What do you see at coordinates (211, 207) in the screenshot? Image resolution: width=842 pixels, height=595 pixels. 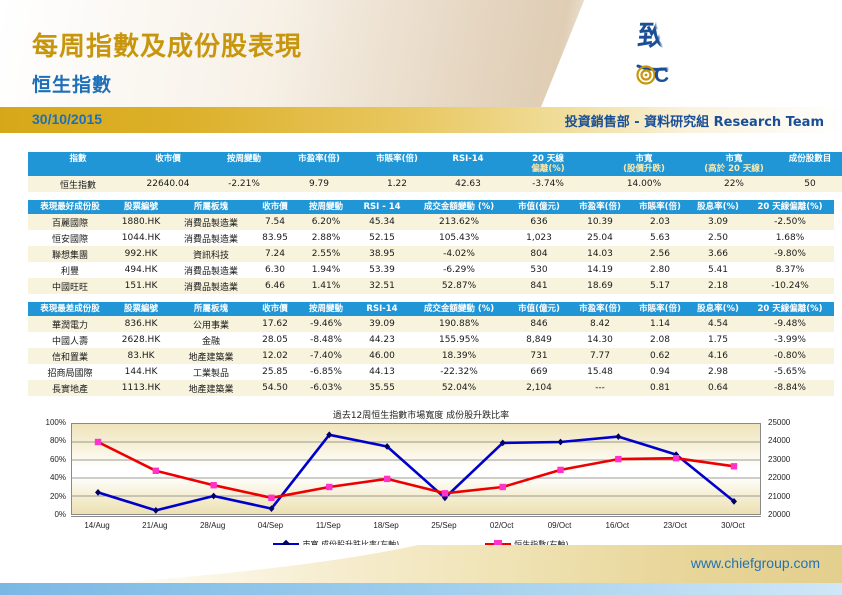 I see `column-header: 所屬板塊` at bounding box center [211, 207].